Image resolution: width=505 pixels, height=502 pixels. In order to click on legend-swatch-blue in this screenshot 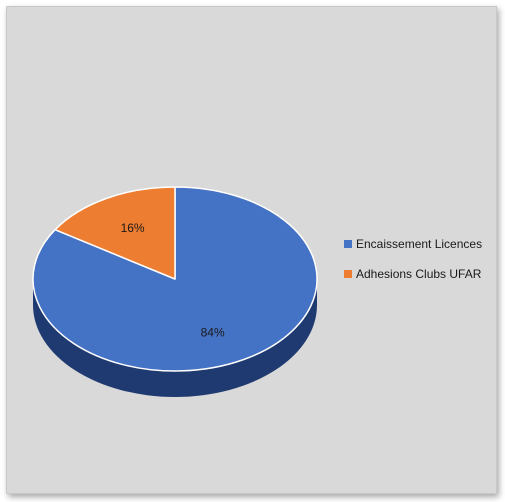, I will do `click(348, 243)`.